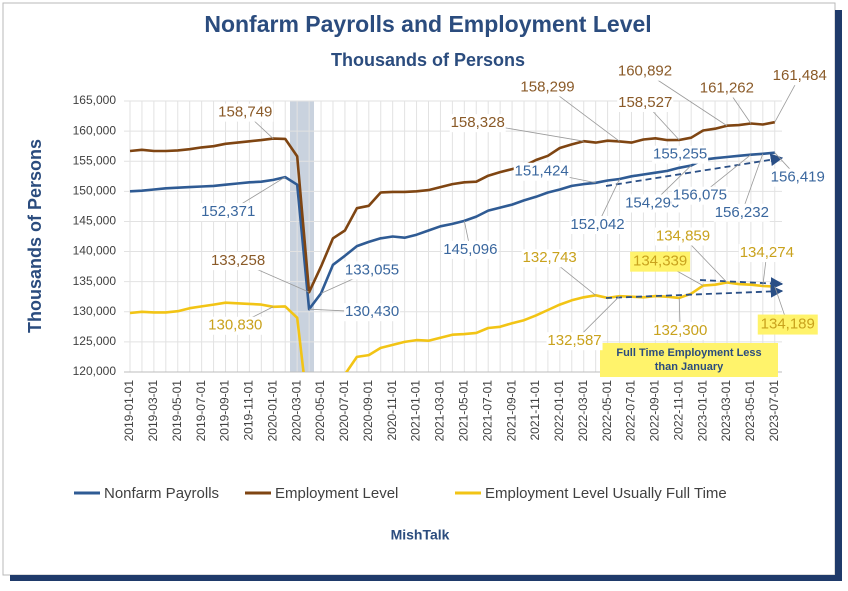 The image size is (848, 591). I want to click on x-tick-label: 2021-05-01, so click(463, 411).